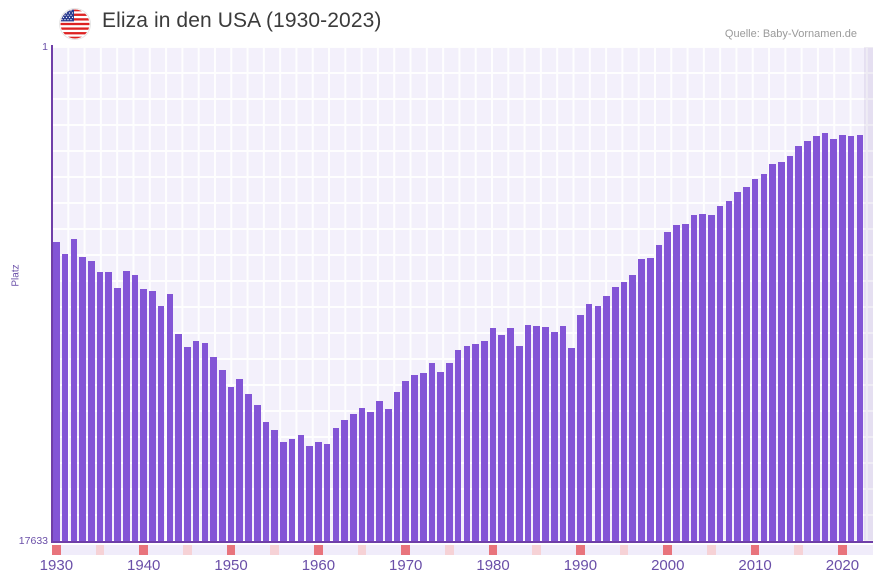  Describe the element at coordinates (16, 275) in the screenshot. I see `y-axis-title: Platz` at that location.